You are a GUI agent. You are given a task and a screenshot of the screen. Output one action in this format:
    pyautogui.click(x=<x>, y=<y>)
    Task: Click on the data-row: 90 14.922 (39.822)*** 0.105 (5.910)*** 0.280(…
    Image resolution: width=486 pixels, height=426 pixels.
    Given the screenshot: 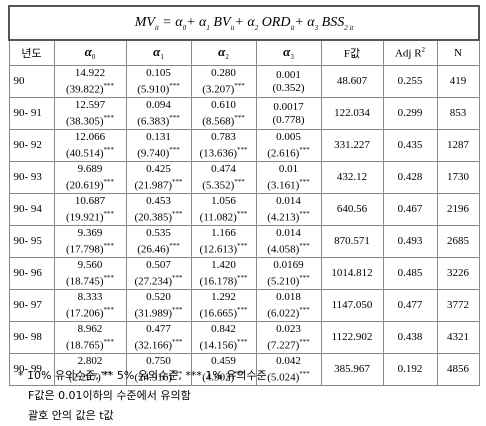 What is the action you would take?
    pyautogui.click(x=244, y=81)
    